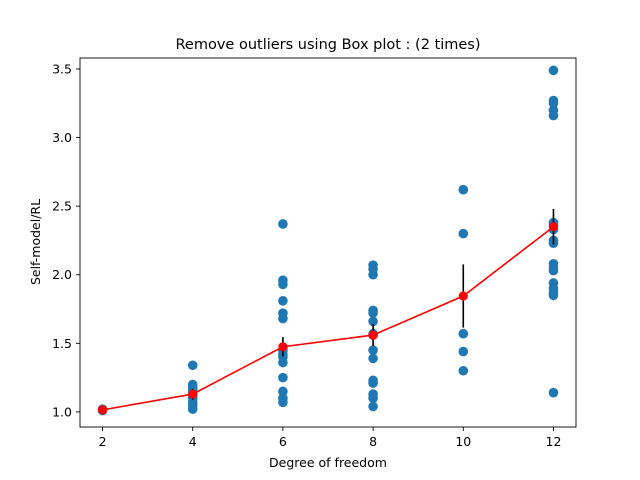 The width and height of the screenshot is (640, 480). I want to click on y-tick-label: 2.0, so click(62, 274).